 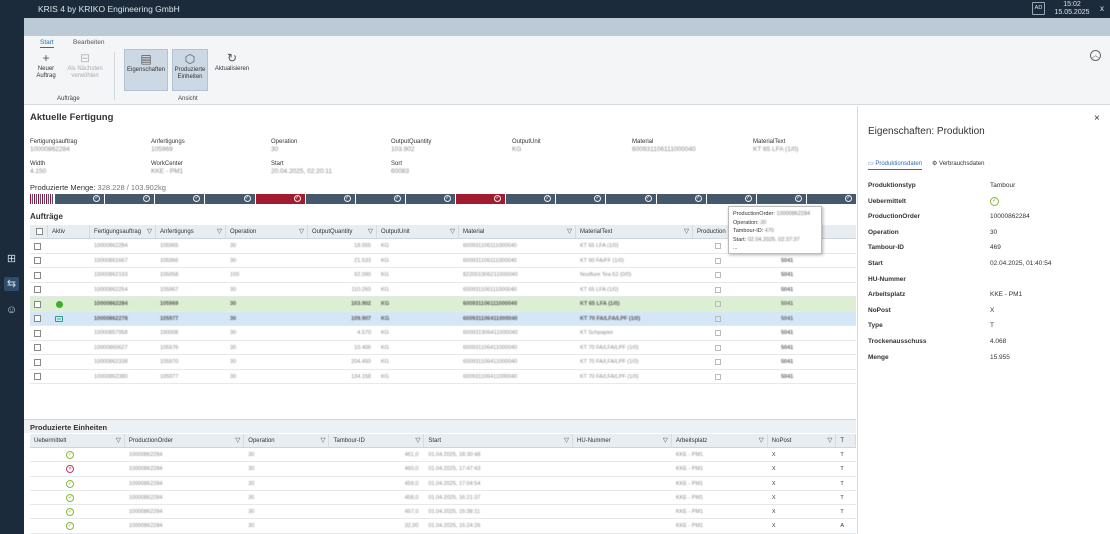 I want to click on select-all-checkbox, so click(x=39, y=231).